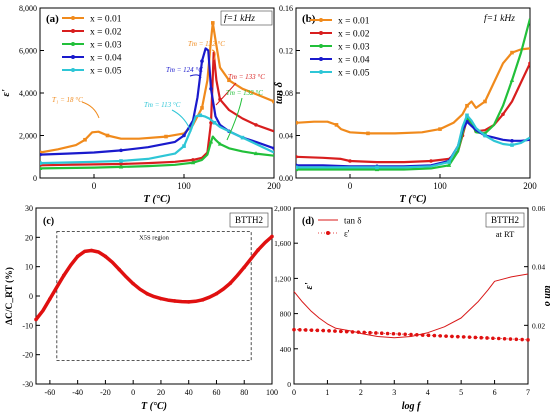  I want to click on y-tick-label: 8,000, so click(28, 8).